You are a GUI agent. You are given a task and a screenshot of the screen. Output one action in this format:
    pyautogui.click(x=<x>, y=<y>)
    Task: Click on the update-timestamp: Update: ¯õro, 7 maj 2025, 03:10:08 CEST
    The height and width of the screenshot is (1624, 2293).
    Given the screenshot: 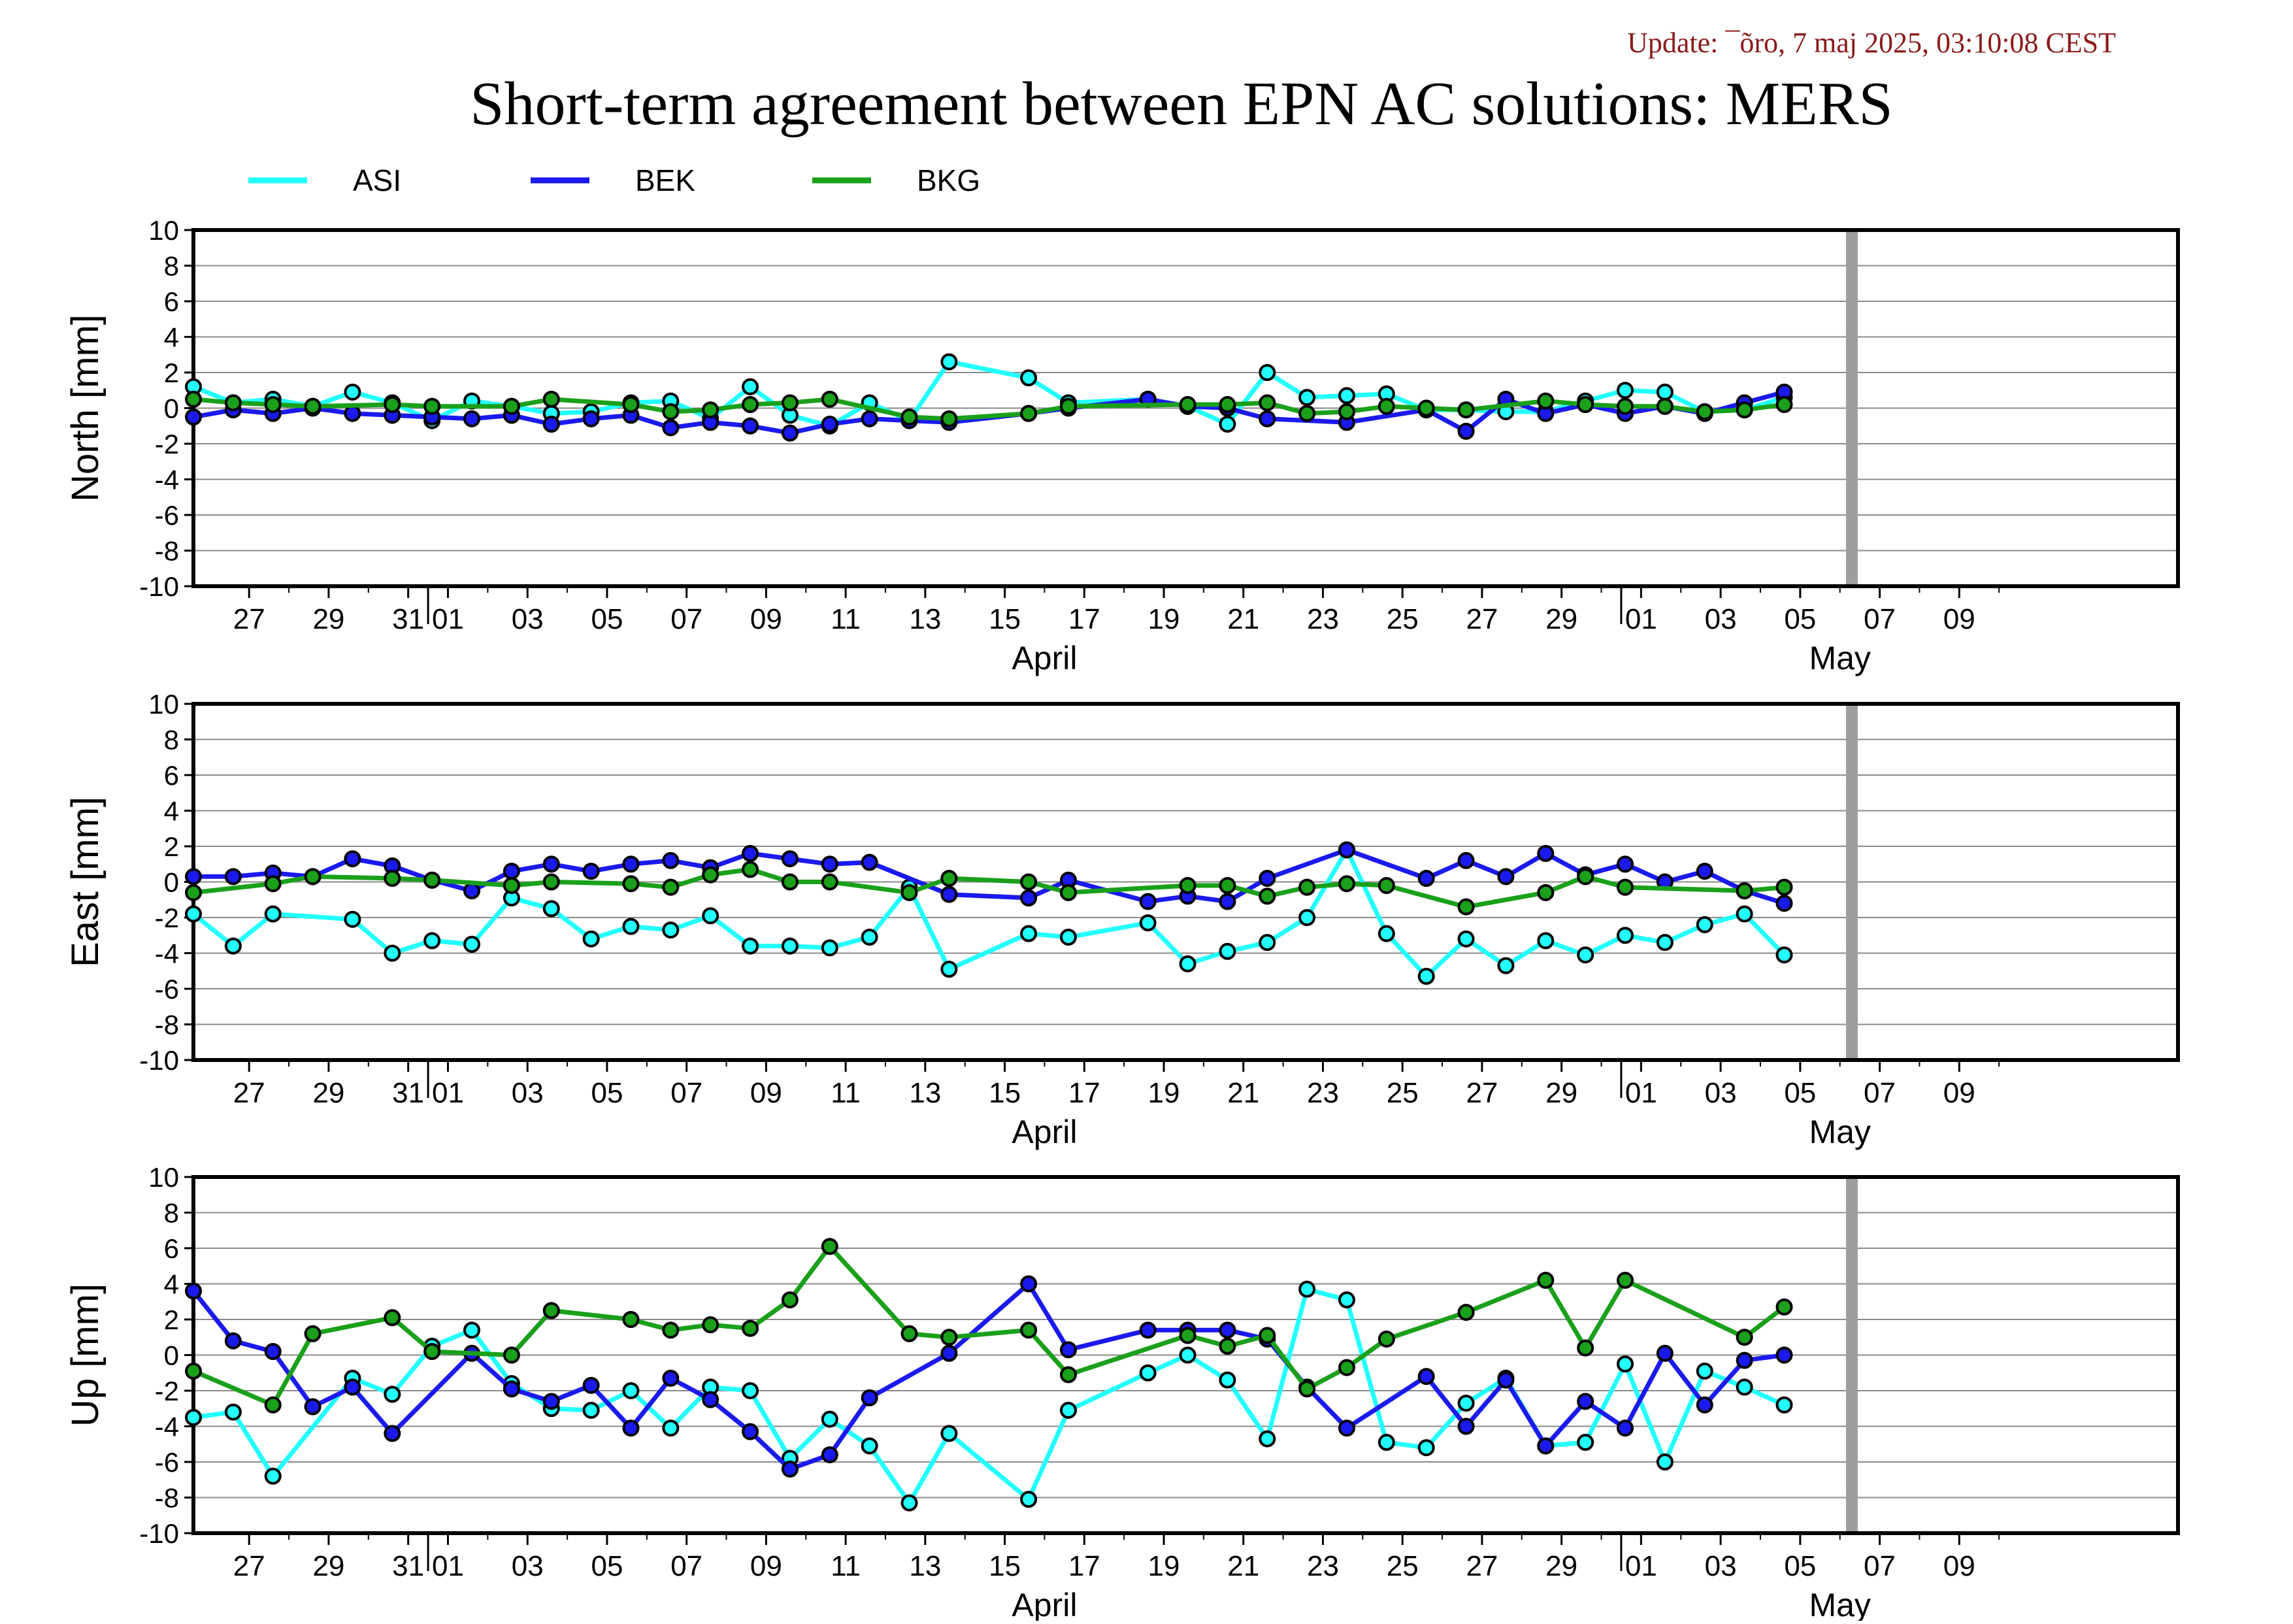 What is the action you would take?
    pyautogui.click(x=1872, y=43)
    